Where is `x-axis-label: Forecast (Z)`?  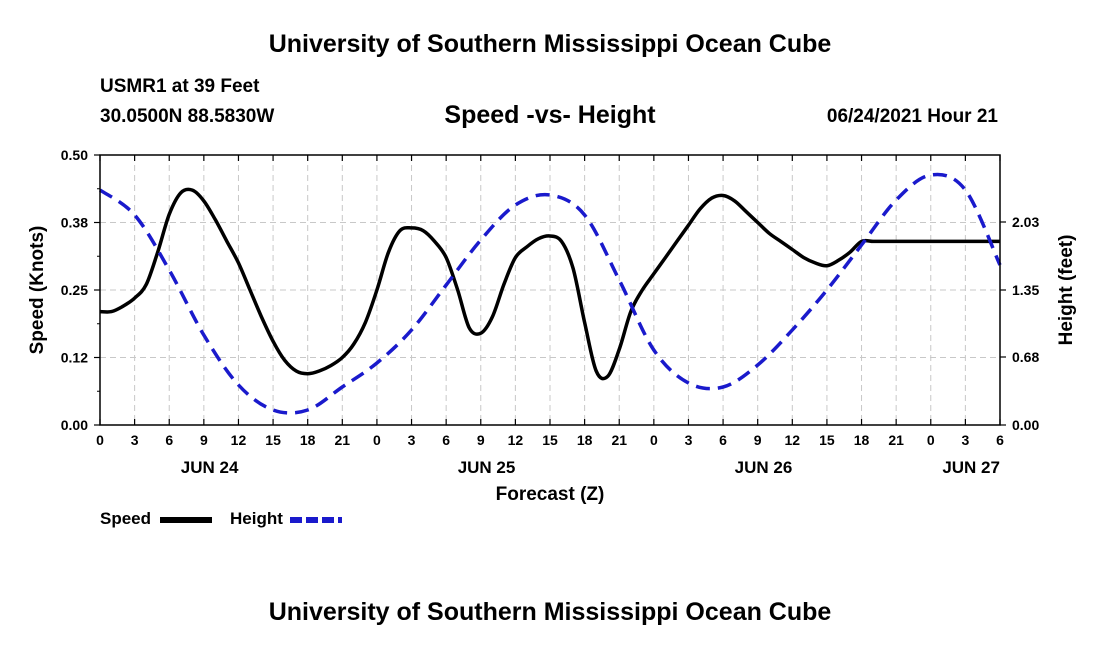
x-axis-label: Forecast (Z) is located at coordinates (550, 494).